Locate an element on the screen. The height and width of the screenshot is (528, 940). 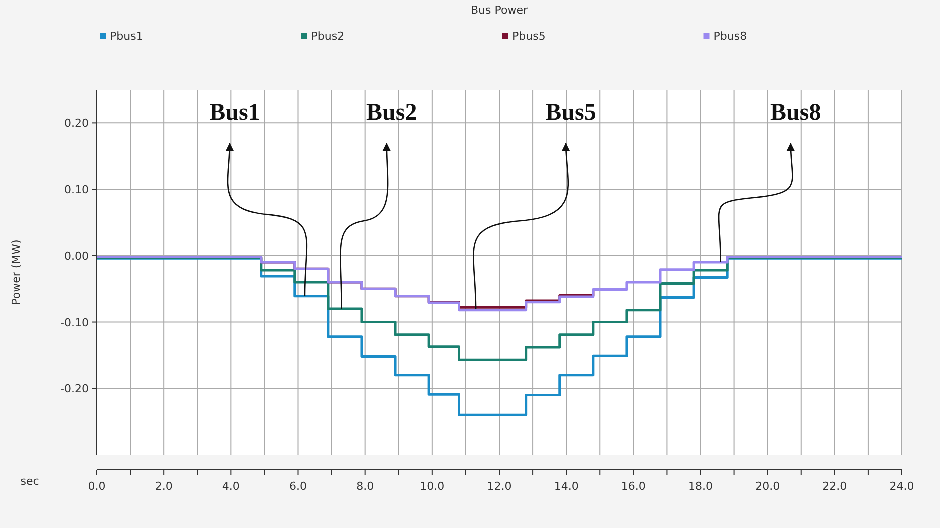
annotation: Bus2 is located at coordinates (392, 113).